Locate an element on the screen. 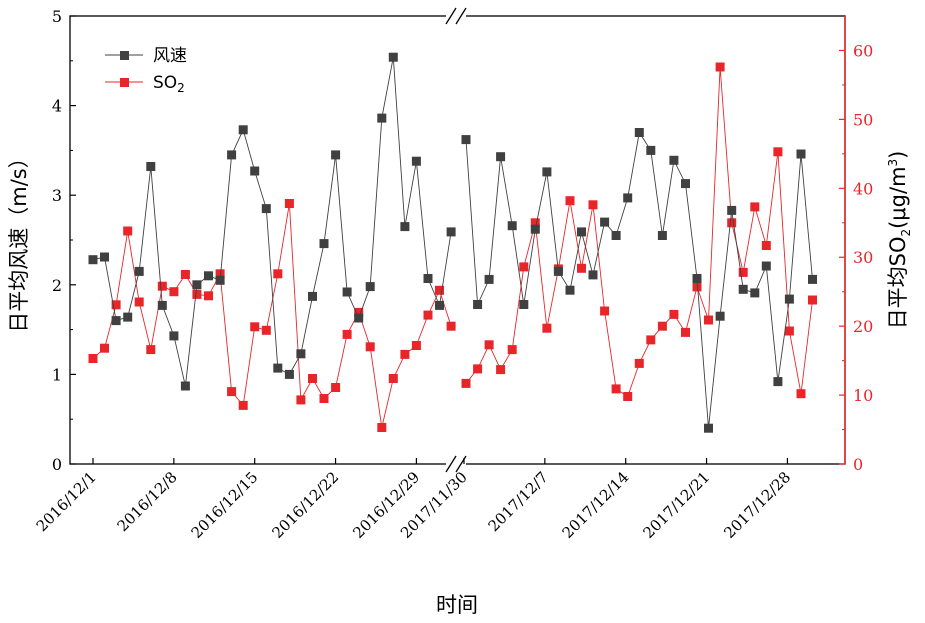 This screenshot has height=623, width=925. right-y-axis-title: 日平均SO2(μg/m3) is located at coordinates (899, 240).